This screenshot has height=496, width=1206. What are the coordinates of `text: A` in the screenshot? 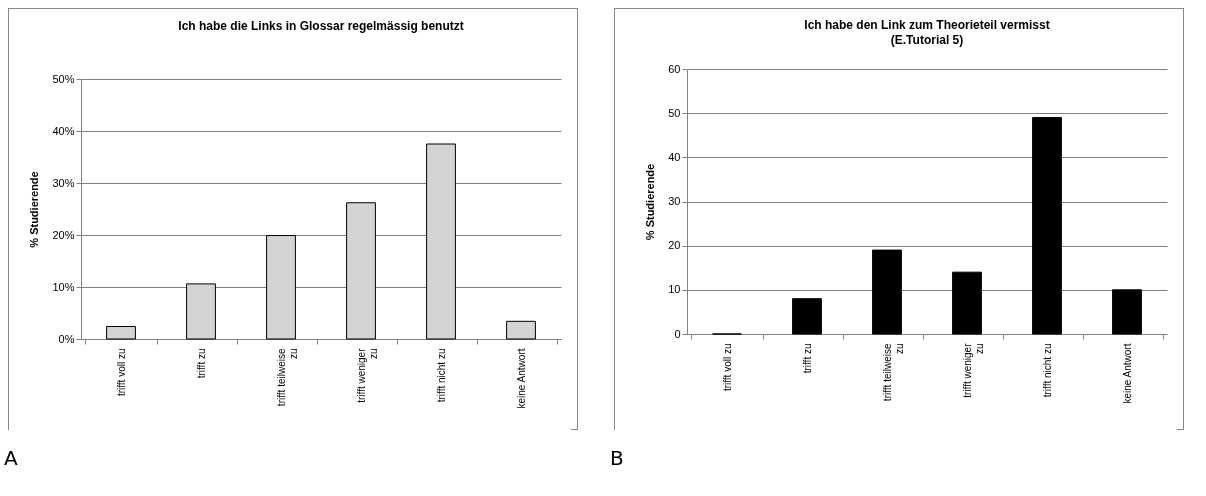 It's located at (11, 458).